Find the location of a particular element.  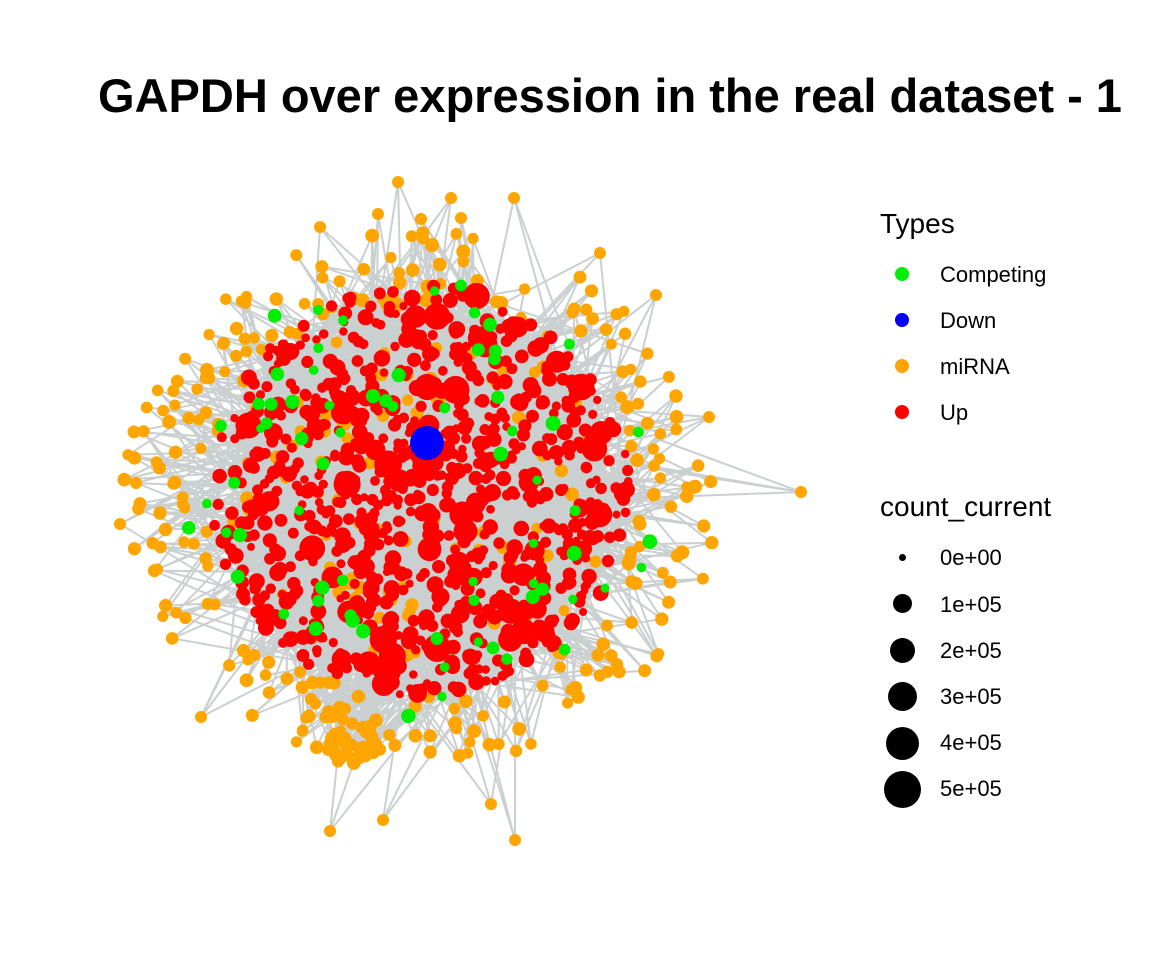

size-label-0: 0e+00 is located at coordinates (971, 557).